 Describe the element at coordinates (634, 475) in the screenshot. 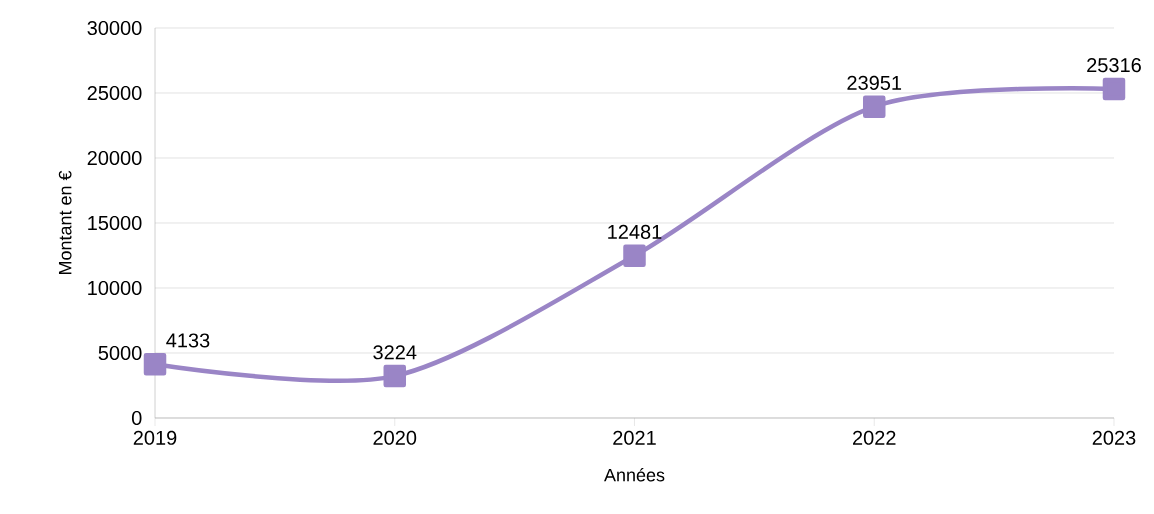

I see `x-axis-title: Années` at that location.